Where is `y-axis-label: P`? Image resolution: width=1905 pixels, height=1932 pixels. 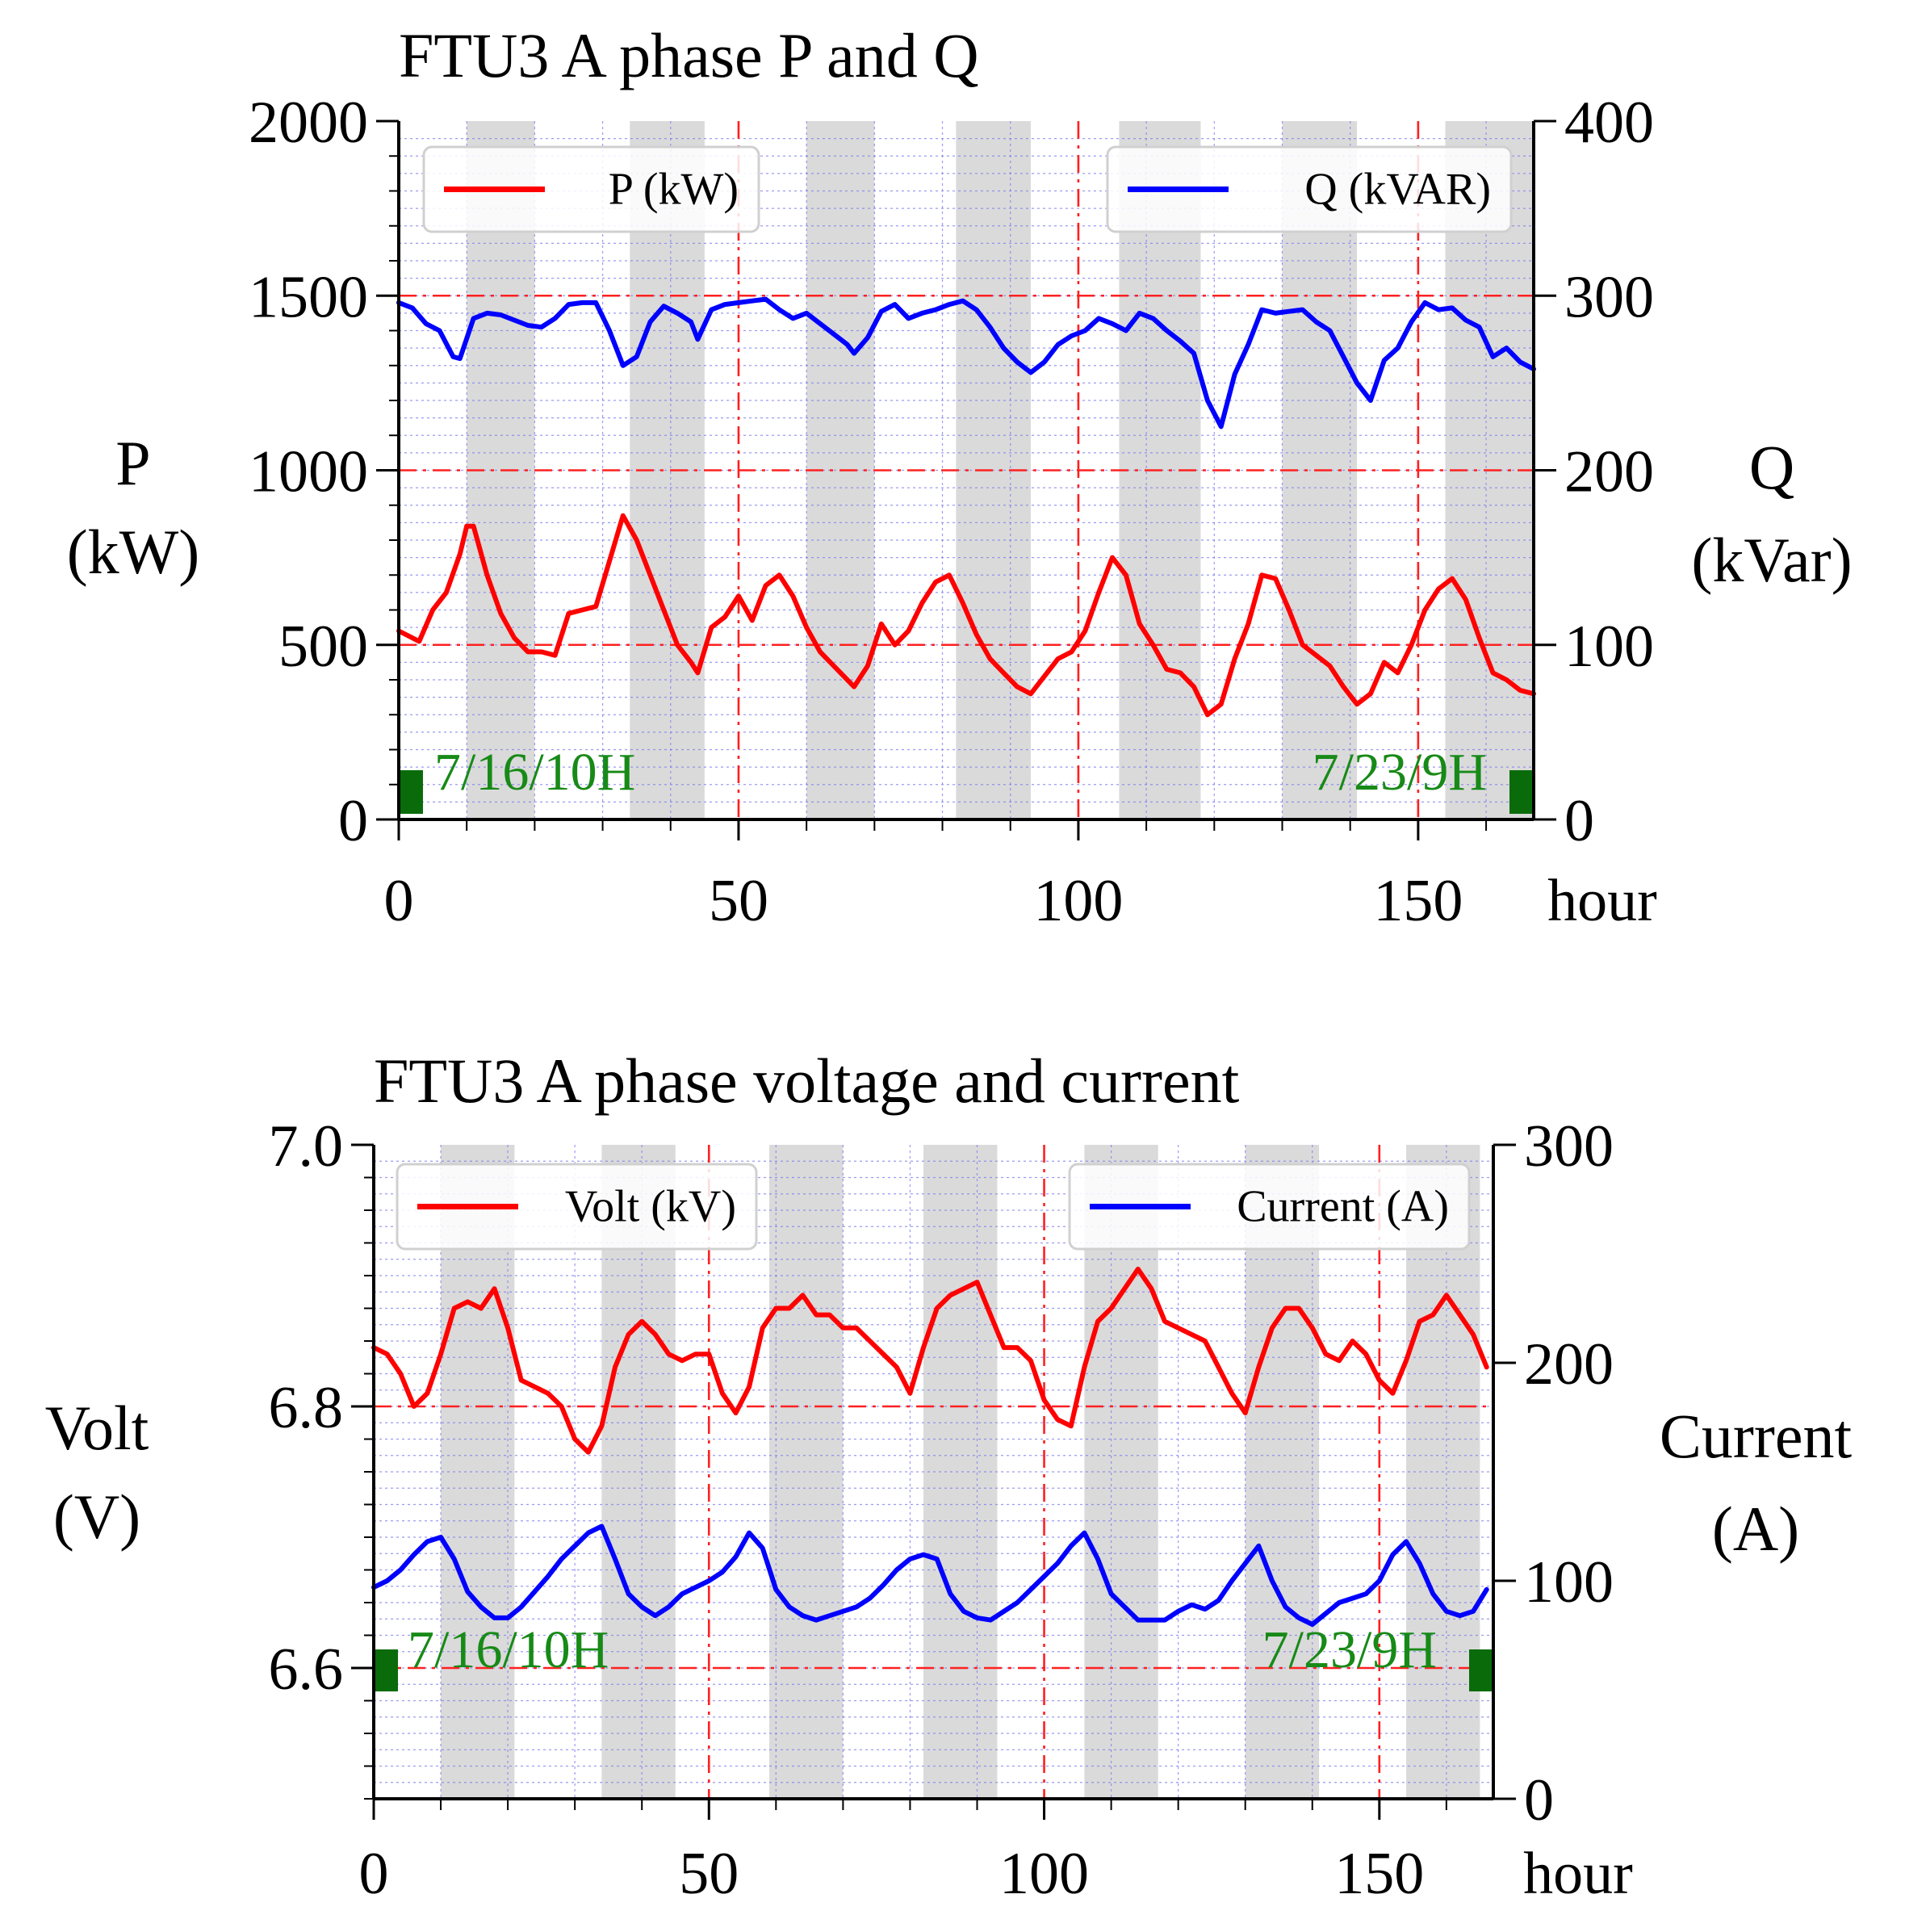 y-axis-label: P is located at coordinates (132, 463).